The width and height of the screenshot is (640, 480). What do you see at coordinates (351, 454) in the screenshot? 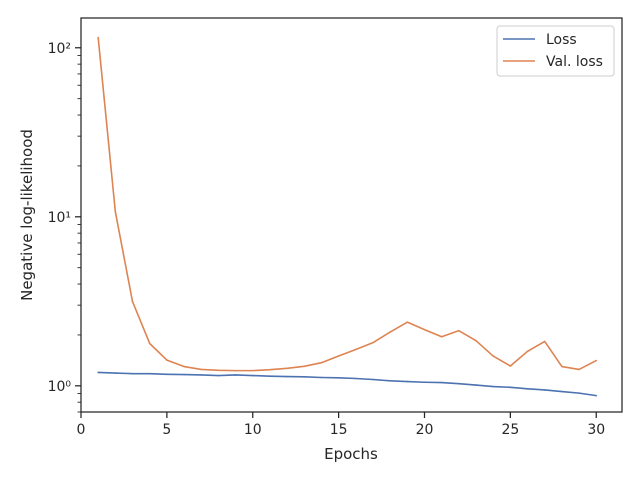
I see `x-axis-label: Epochs` at bounding box center [351, 454].